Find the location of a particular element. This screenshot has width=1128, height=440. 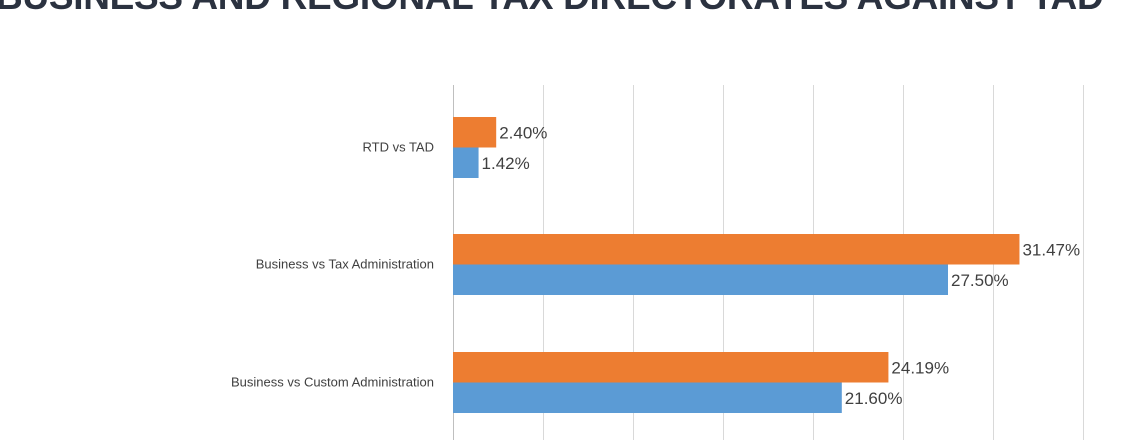

data-label: 2.40% is located at coordinates (523, 132).